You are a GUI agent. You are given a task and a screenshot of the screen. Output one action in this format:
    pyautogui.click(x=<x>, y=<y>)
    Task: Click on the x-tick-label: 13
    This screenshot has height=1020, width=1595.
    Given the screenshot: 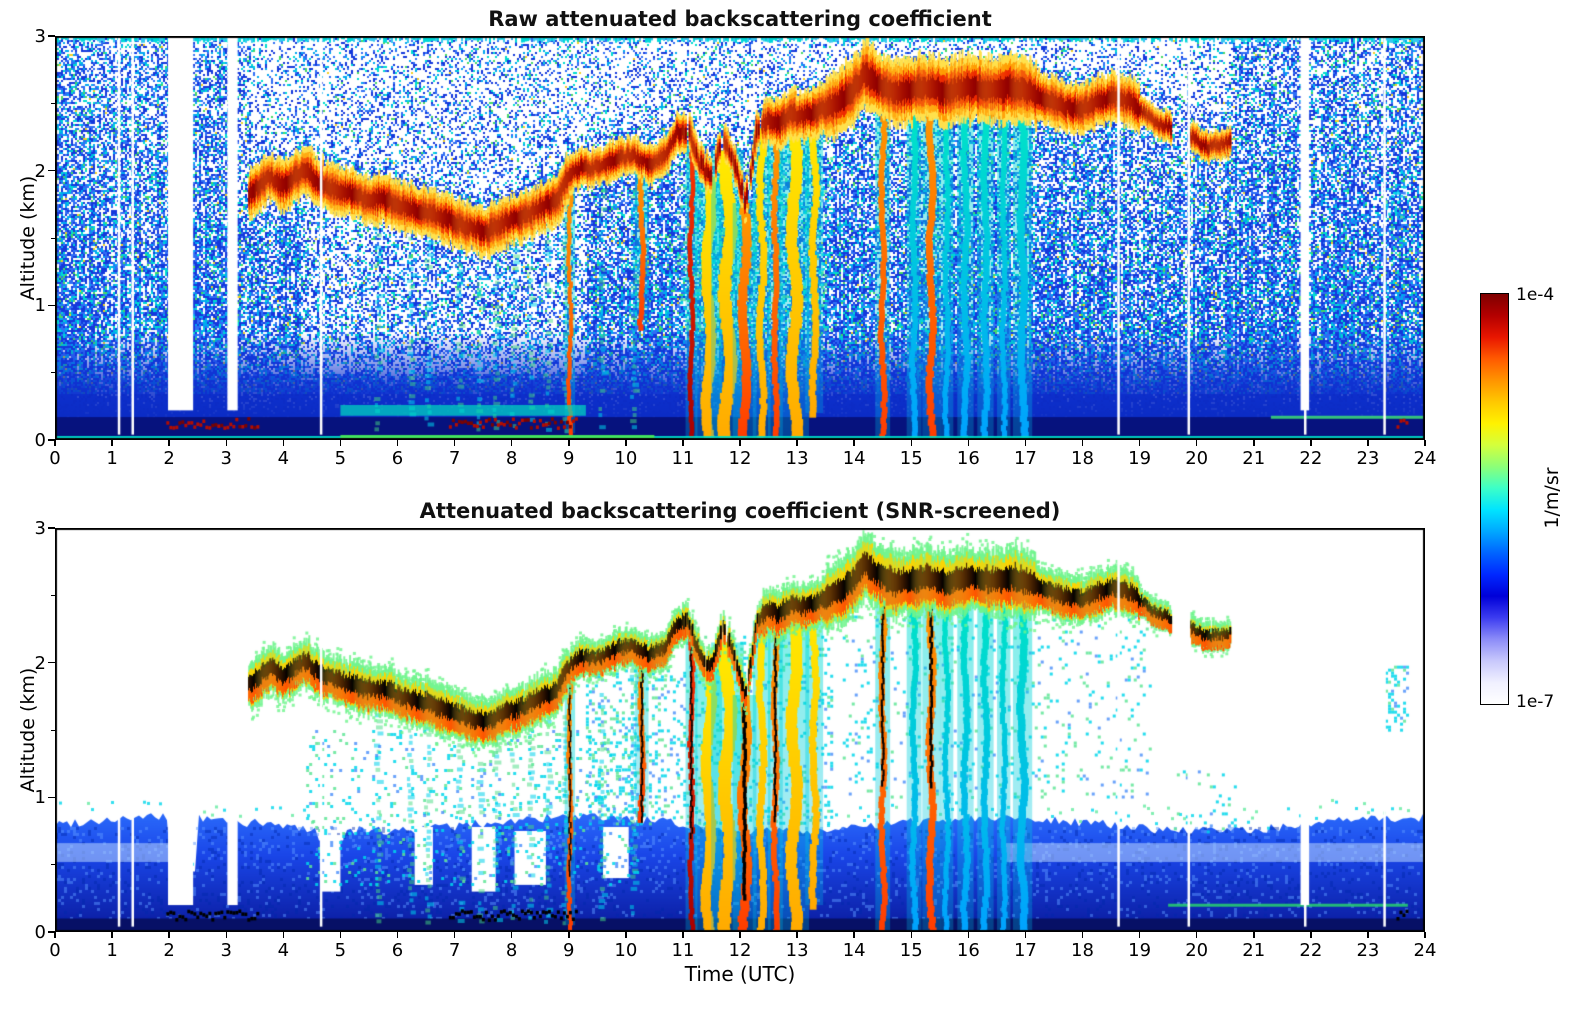 What is the action you would take?
    pyautogui.click(x=797, y=950)
    